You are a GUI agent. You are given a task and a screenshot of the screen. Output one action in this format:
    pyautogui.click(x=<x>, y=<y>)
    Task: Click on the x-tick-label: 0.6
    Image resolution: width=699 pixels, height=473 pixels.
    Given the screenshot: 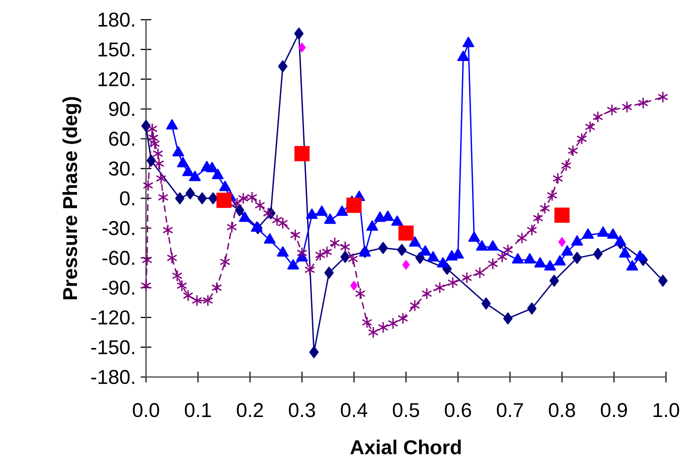 What is the action you would take?
    pyautogui.click(x=458, y=410)
    